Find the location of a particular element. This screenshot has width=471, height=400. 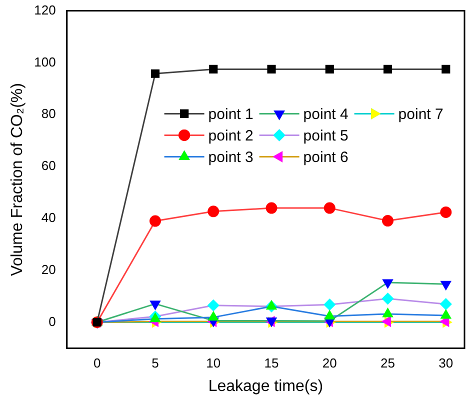

y-tick-label: 40 is located at coordinates (48, 218).